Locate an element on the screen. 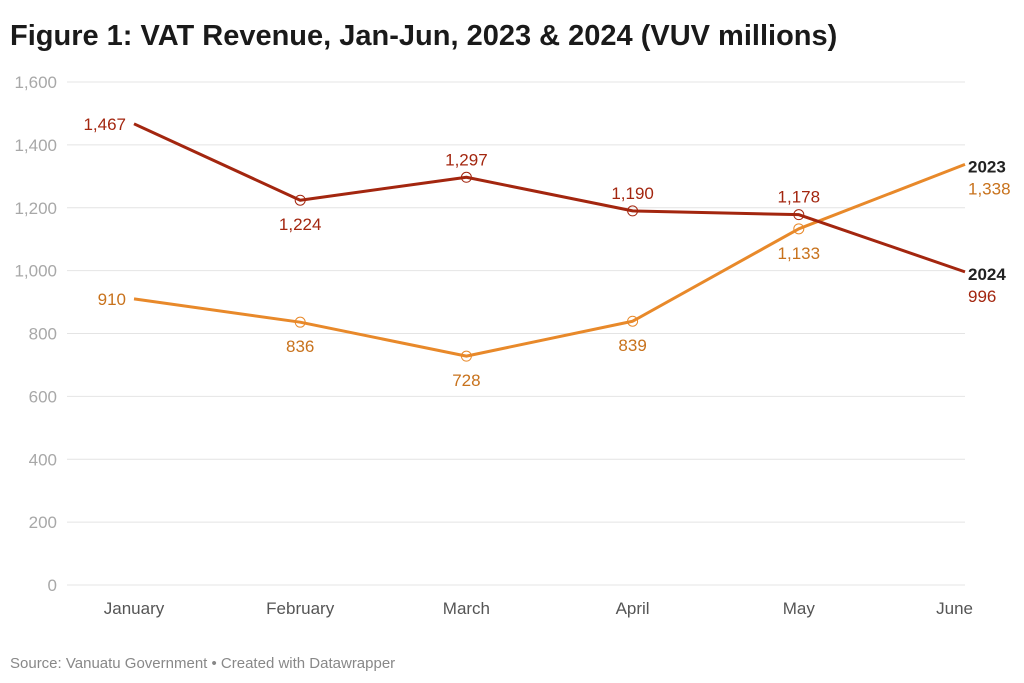 The image size is (1024, 683). y-tick-label: 600 is located at coordinates (43, 396).